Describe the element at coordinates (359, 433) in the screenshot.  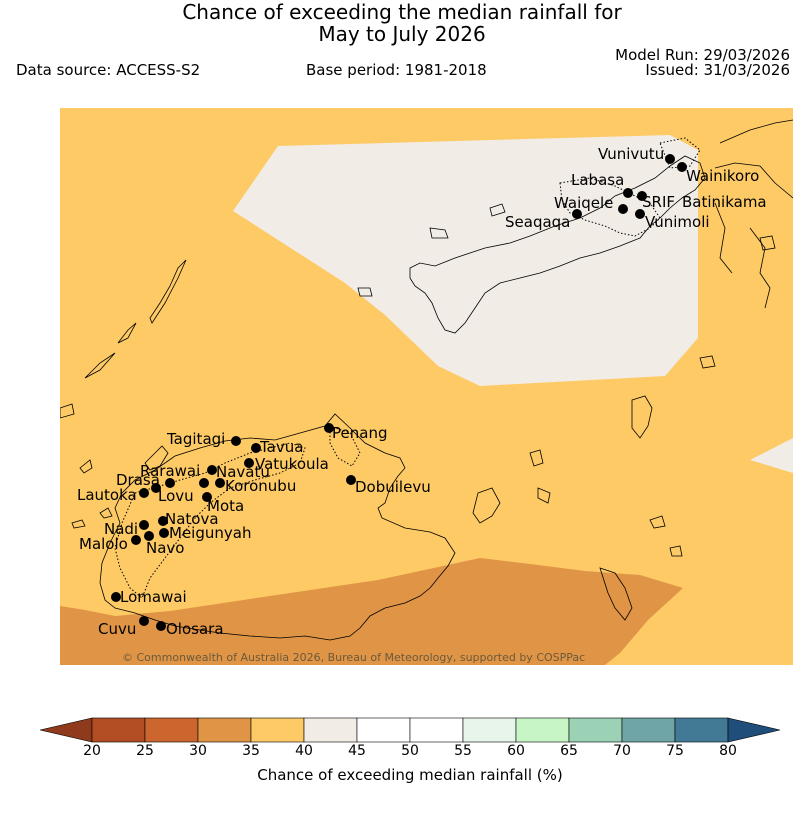
I see `label-penang: Penang` at that location.